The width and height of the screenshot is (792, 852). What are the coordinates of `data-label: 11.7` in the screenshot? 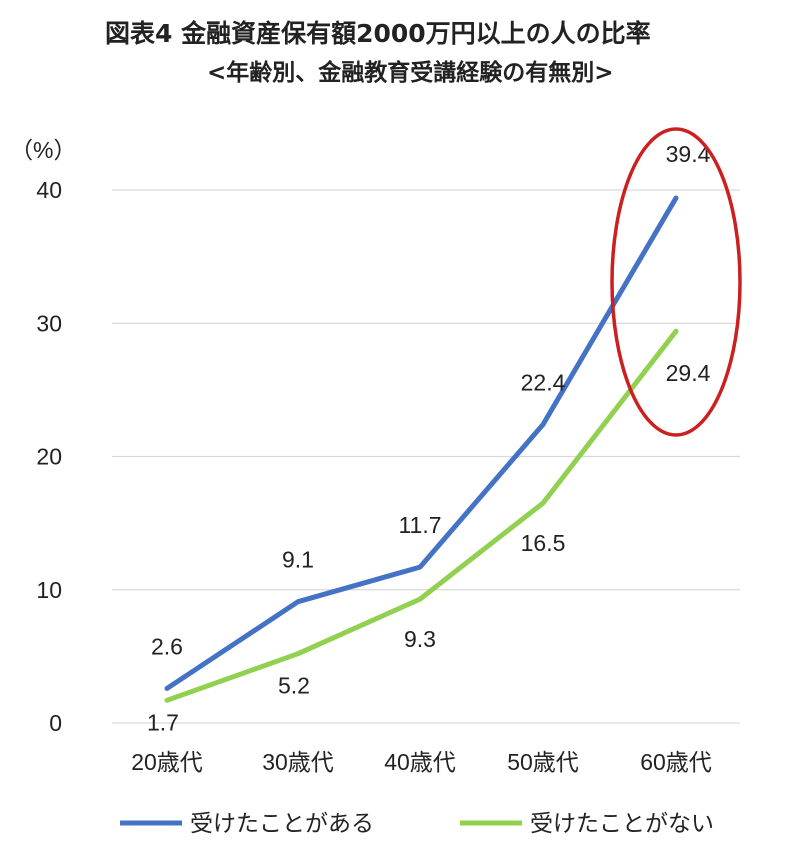 It's located at (419, 525).